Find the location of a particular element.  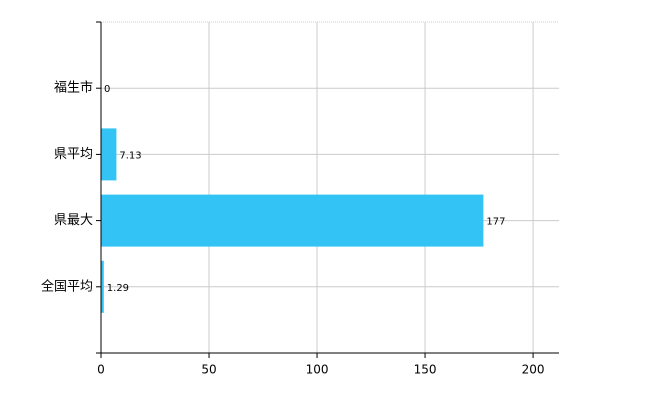

y-tick-label: 県平均 is located at coordinates (73, 154).